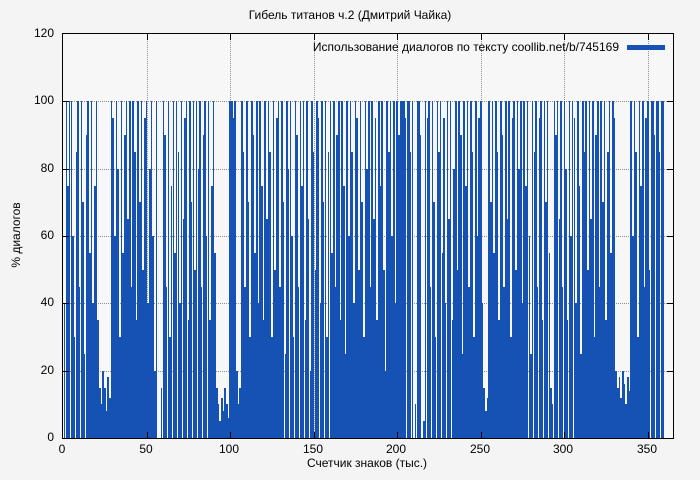 This screenshot has width=700, height=480. I want to click on x-tick-label: 200, so click(396, 449).